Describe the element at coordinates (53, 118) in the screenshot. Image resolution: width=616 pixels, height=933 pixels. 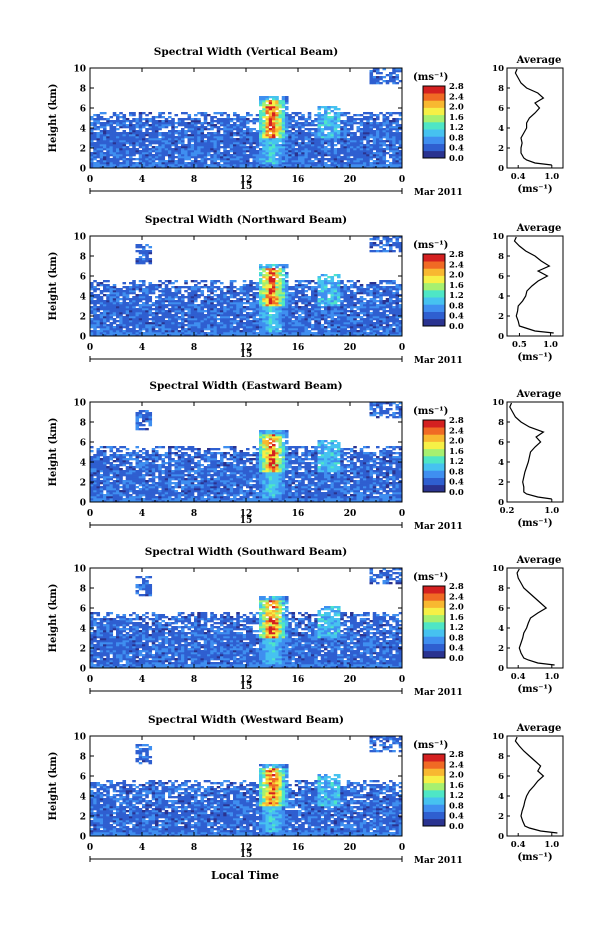
I see `y-axis-label: Height (km)` at that location.